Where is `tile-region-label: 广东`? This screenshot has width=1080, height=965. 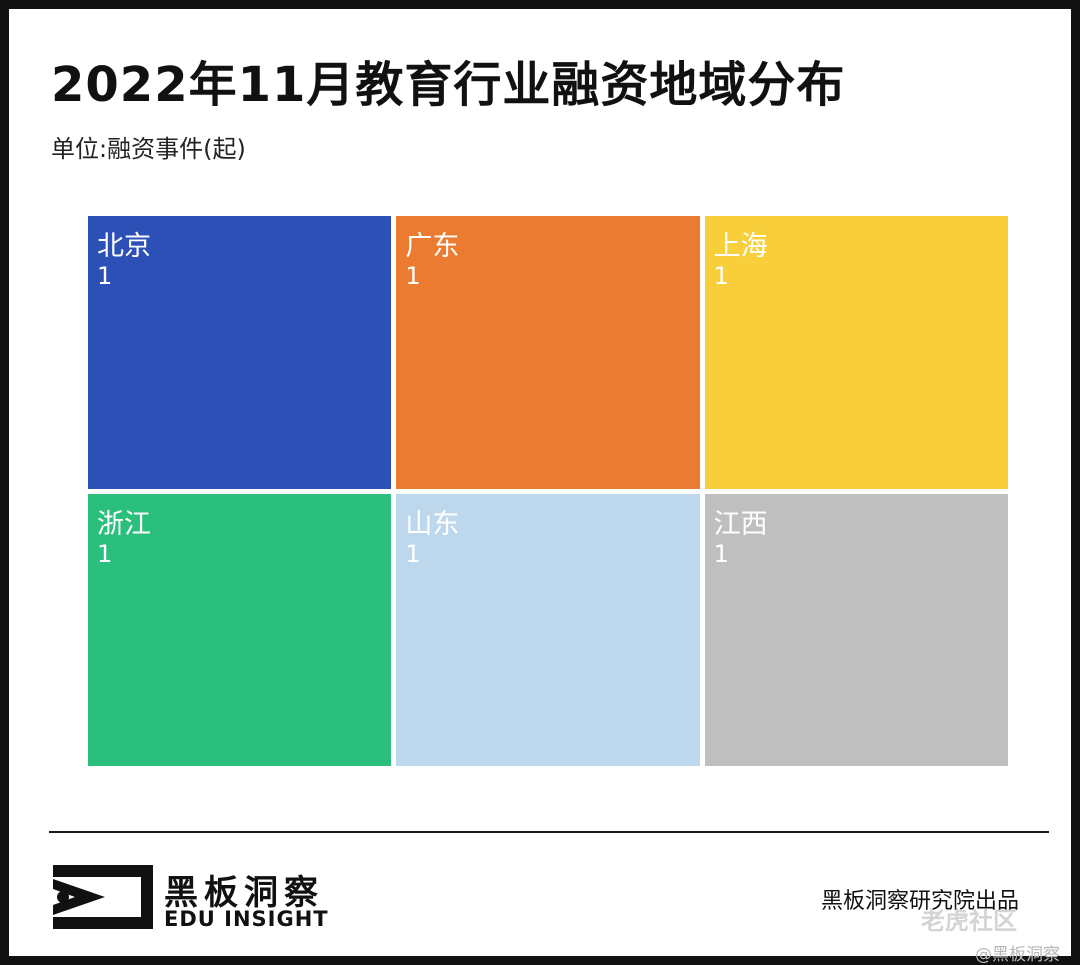 tile-region-label: 广东 is located at coordinates (432, 246).